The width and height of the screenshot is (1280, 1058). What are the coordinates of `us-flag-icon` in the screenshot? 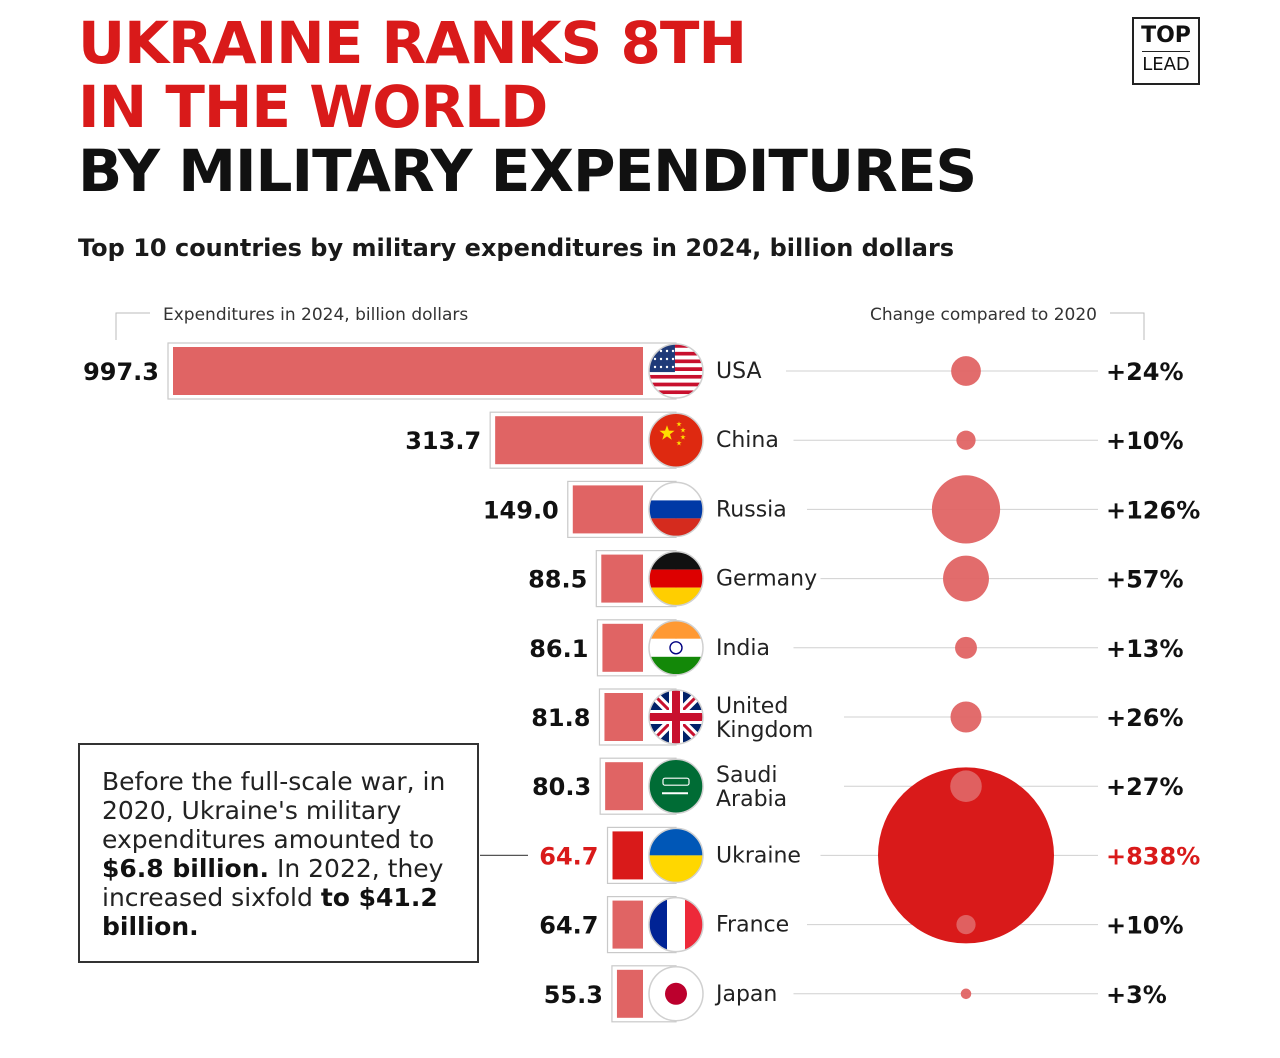 It's located at (676, 371).